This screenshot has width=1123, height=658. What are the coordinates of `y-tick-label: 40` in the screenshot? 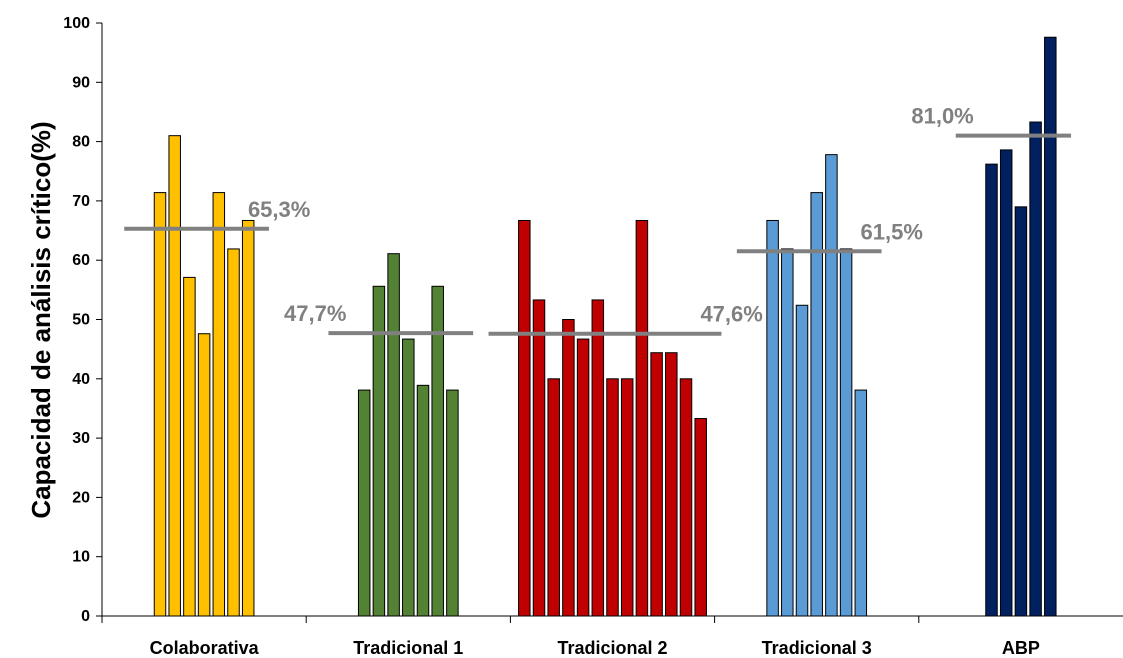 It's located at (81, 379).